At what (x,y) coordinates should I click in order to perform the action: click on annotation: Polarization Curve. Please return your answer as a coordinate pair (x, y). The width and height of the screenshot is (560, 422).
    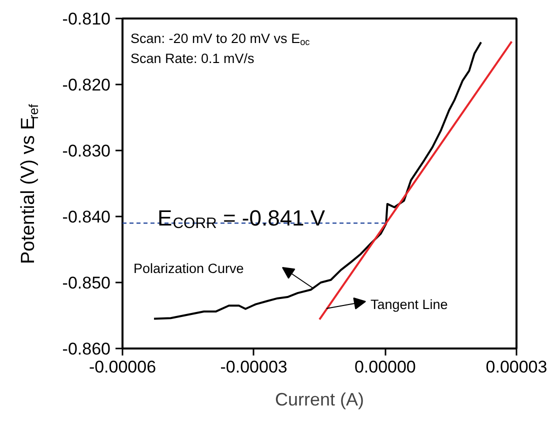
    Looking at the image, I should click on (189, 268).